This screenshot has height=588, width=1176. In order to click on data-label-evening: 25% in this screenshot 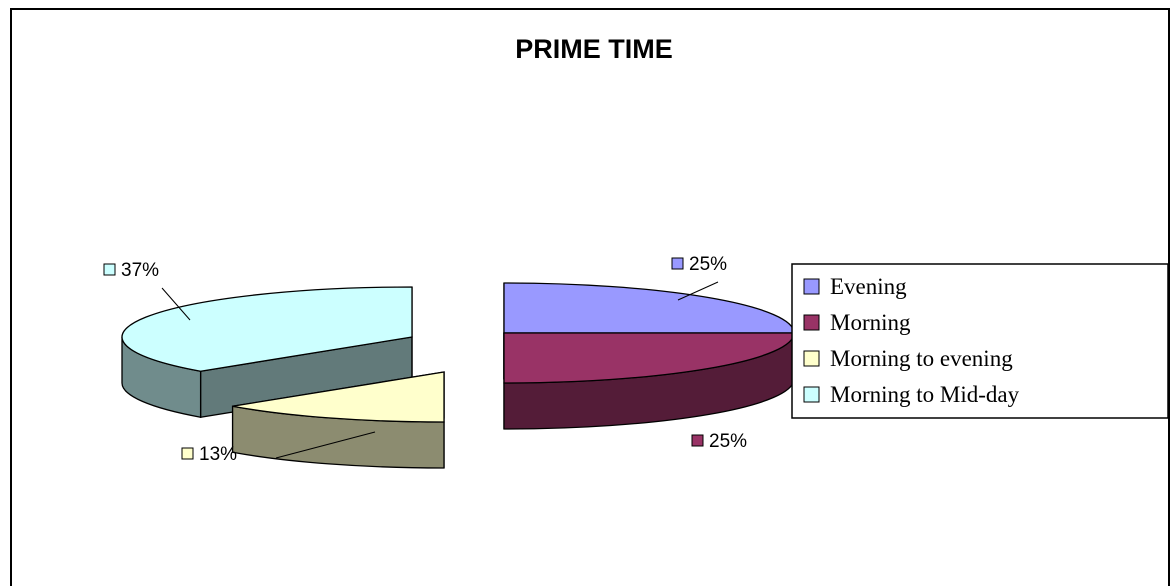, I will do `click(699, 277)`.